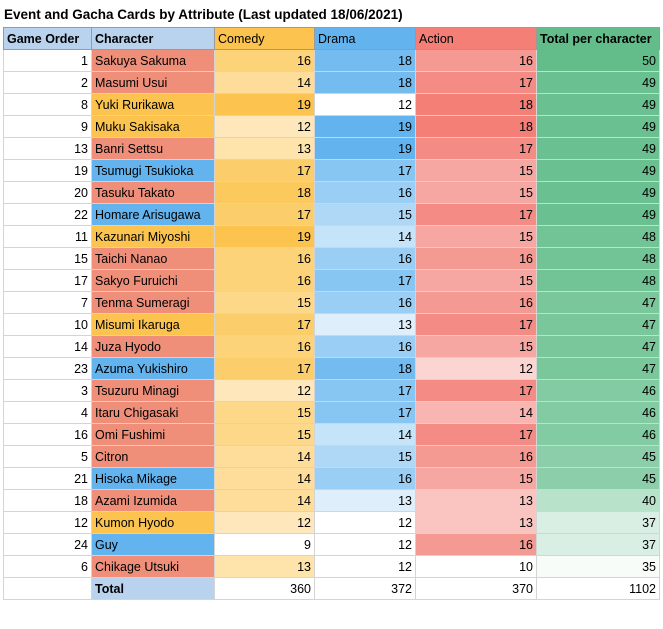  Describe the element at coordinates (365, 588) in the screenshot. I see `total-drama: 372` at that location.